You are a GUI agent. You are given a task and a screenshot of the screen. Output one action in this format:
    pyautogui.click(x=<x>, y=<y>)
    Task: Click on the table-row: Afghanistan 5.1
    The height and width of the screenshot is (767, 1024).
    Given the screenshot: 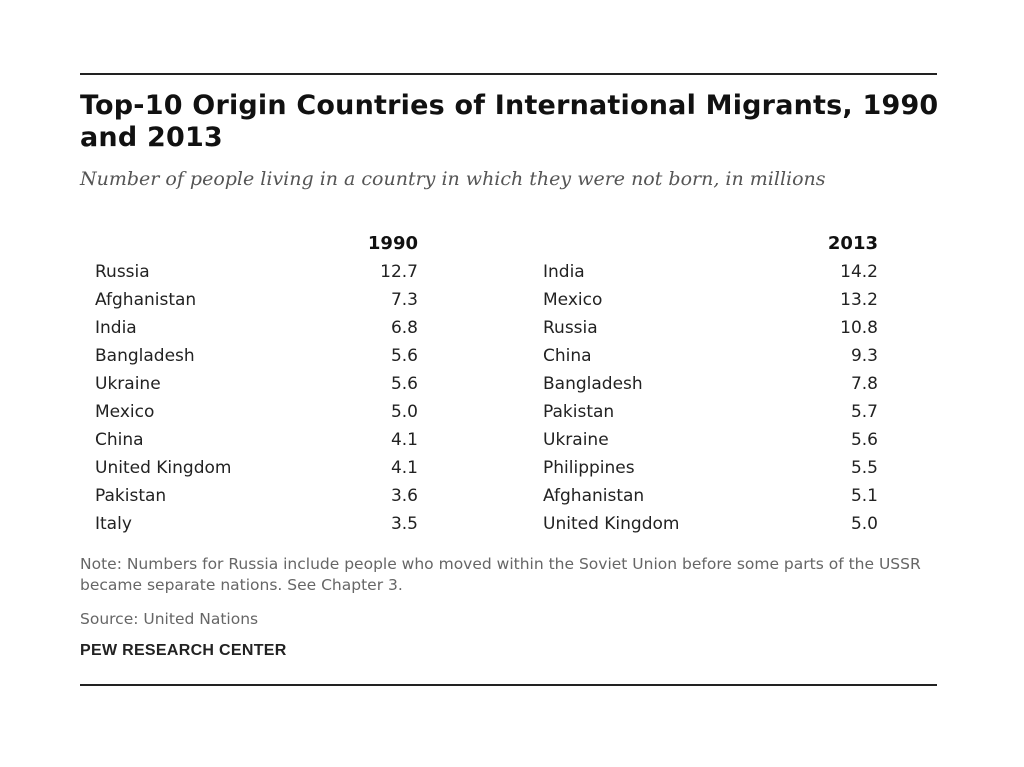 What is the action you would take?
    pyautogui.click(x=710, y=496)
    